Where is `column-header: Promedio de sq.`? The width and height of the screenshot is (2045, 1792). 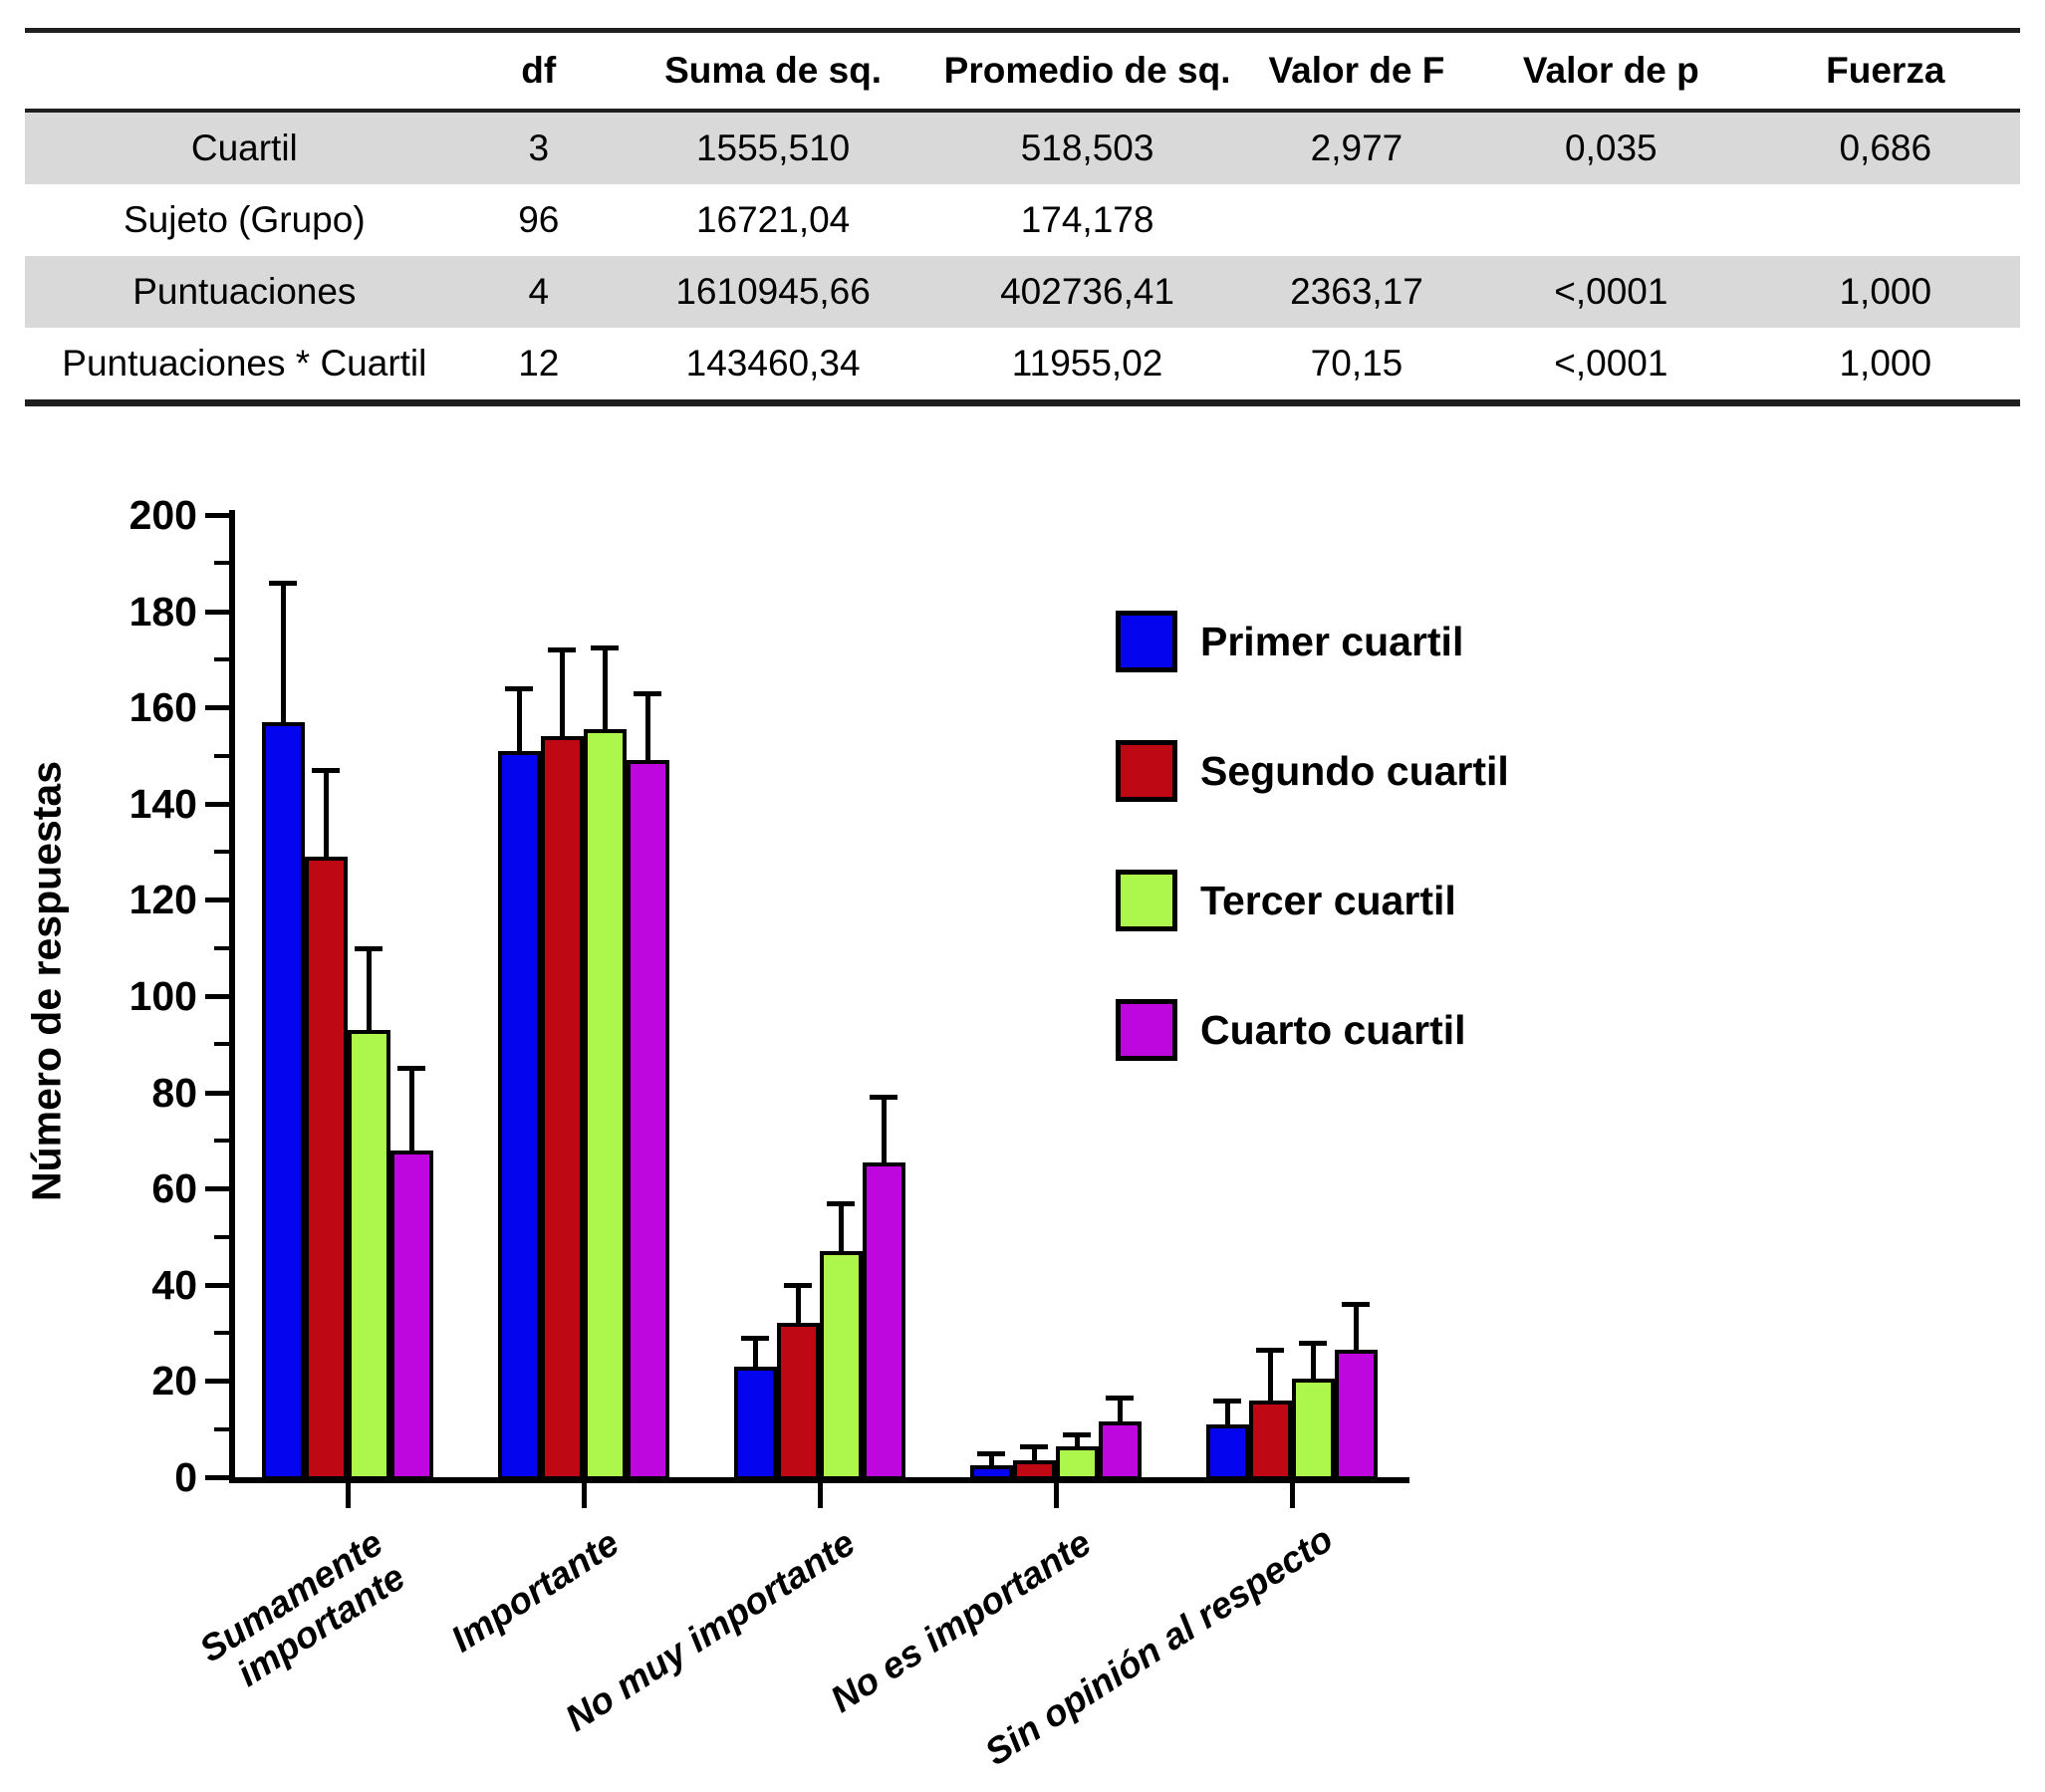
column-header: Promedio de sq. is located at coordinates (1087, 70).